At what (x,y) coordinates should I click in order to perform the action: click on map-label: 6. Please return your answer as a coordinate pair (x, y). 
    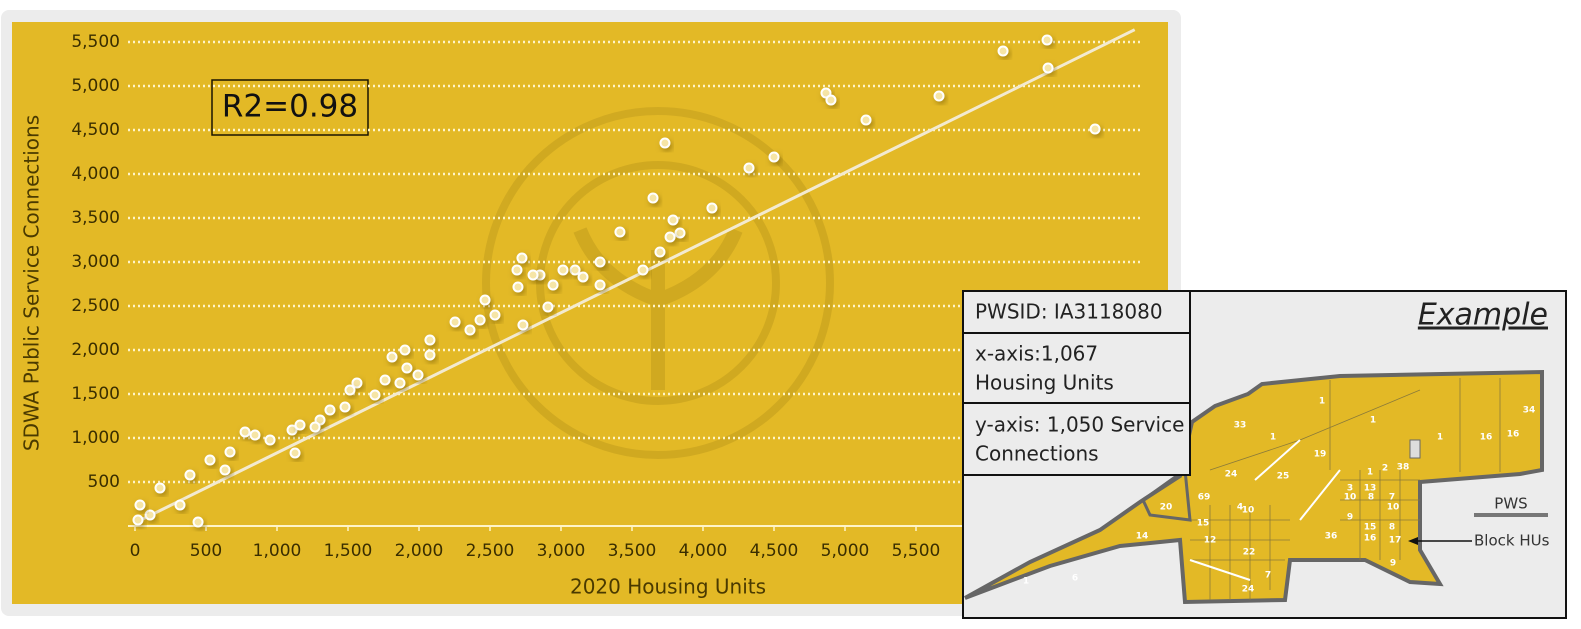
    Looking at the image, I should click on (1075, 579).